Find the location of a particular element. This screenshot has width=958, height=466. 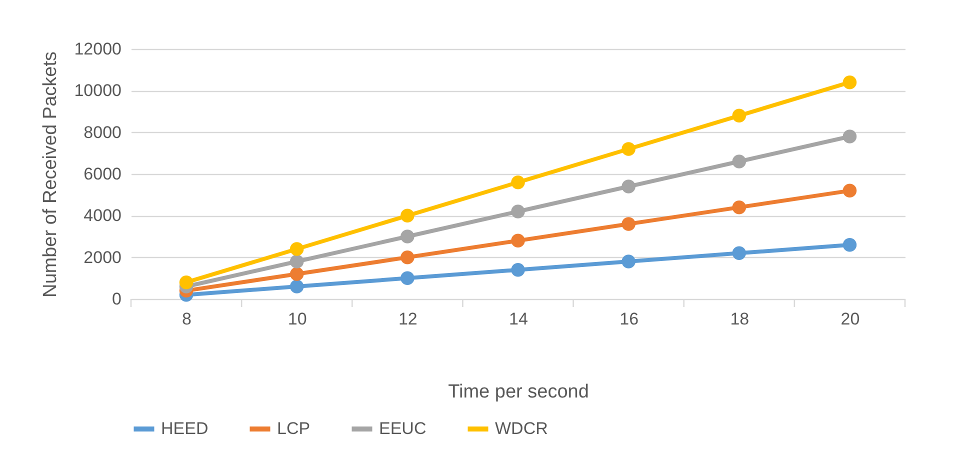

y-tick-label: 10000 is located at coordinates (98, 90).